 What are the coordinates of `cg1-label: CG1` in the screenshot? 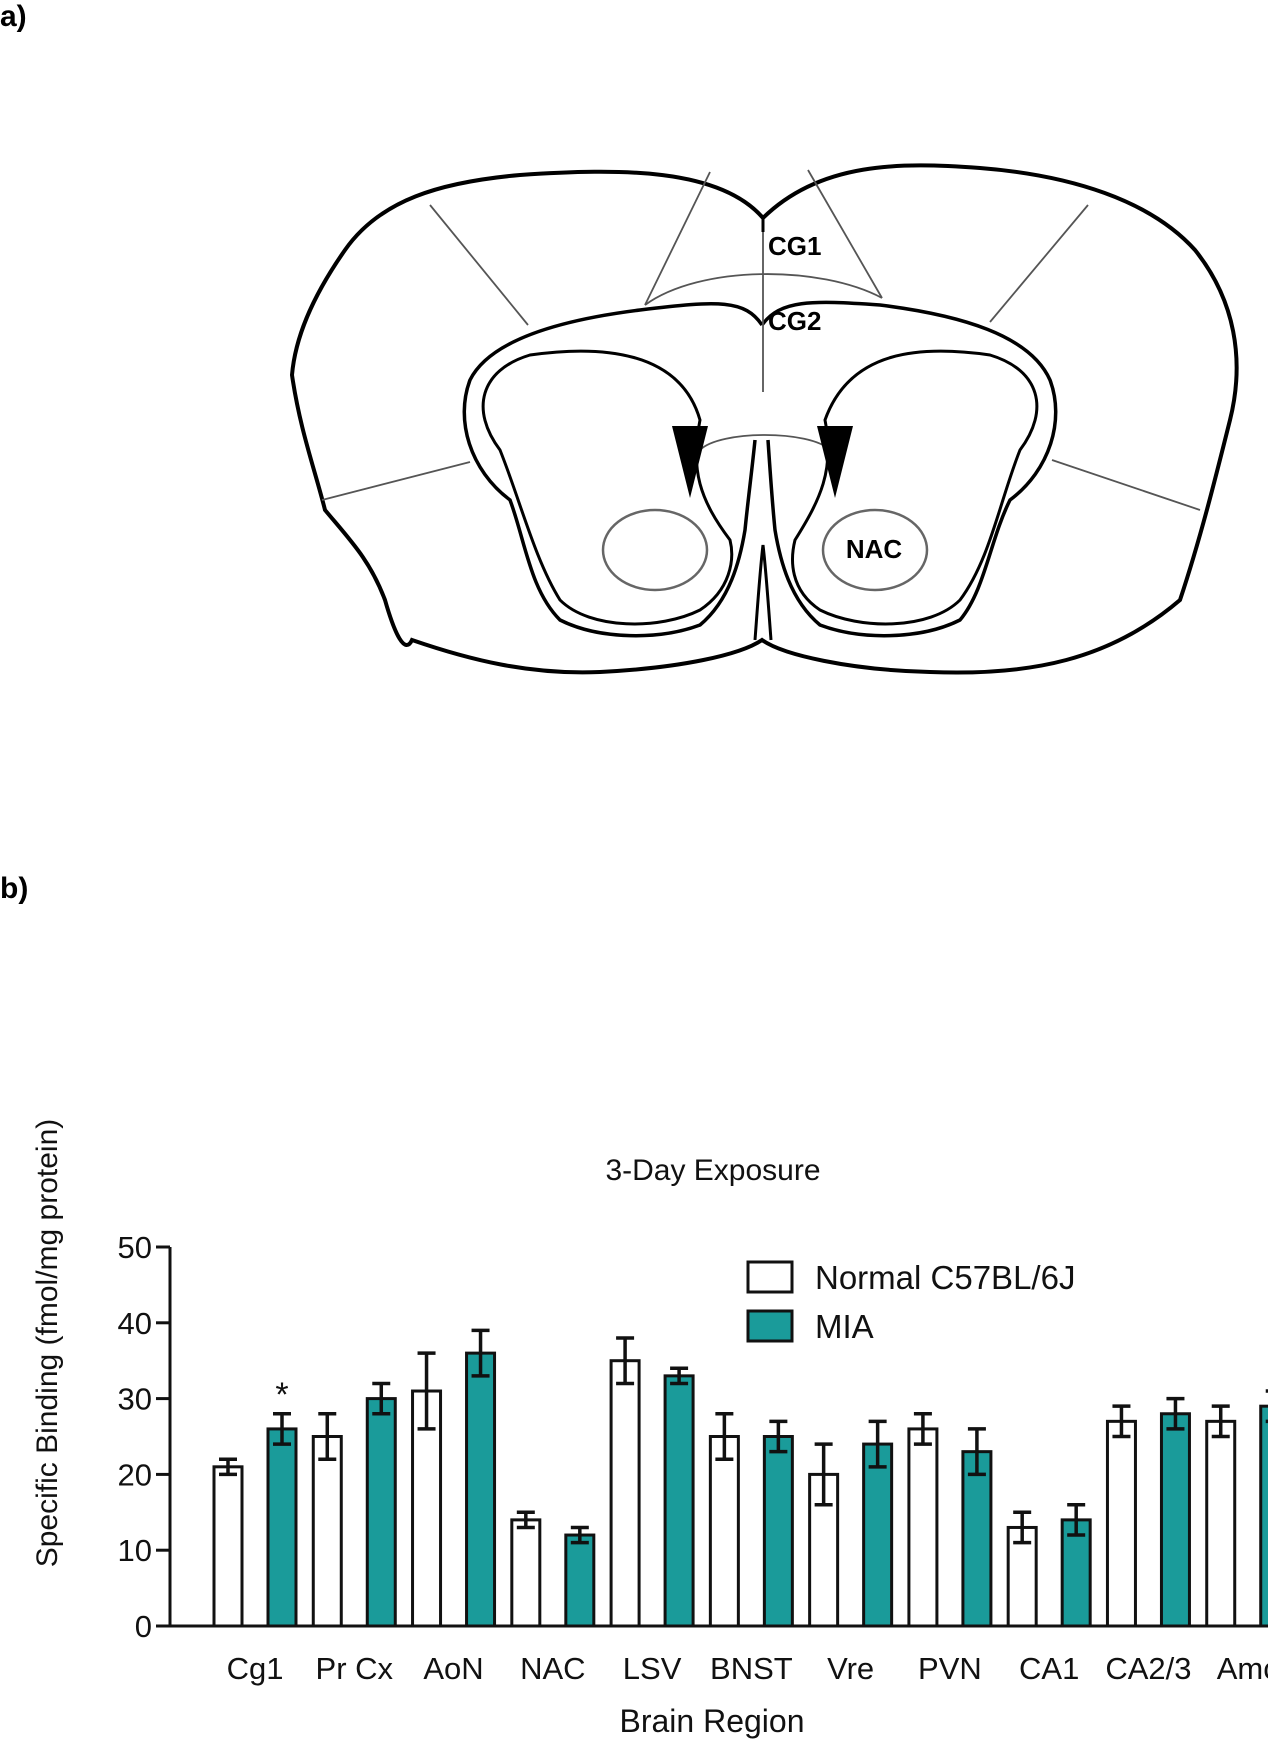 It's located at (794, 246).